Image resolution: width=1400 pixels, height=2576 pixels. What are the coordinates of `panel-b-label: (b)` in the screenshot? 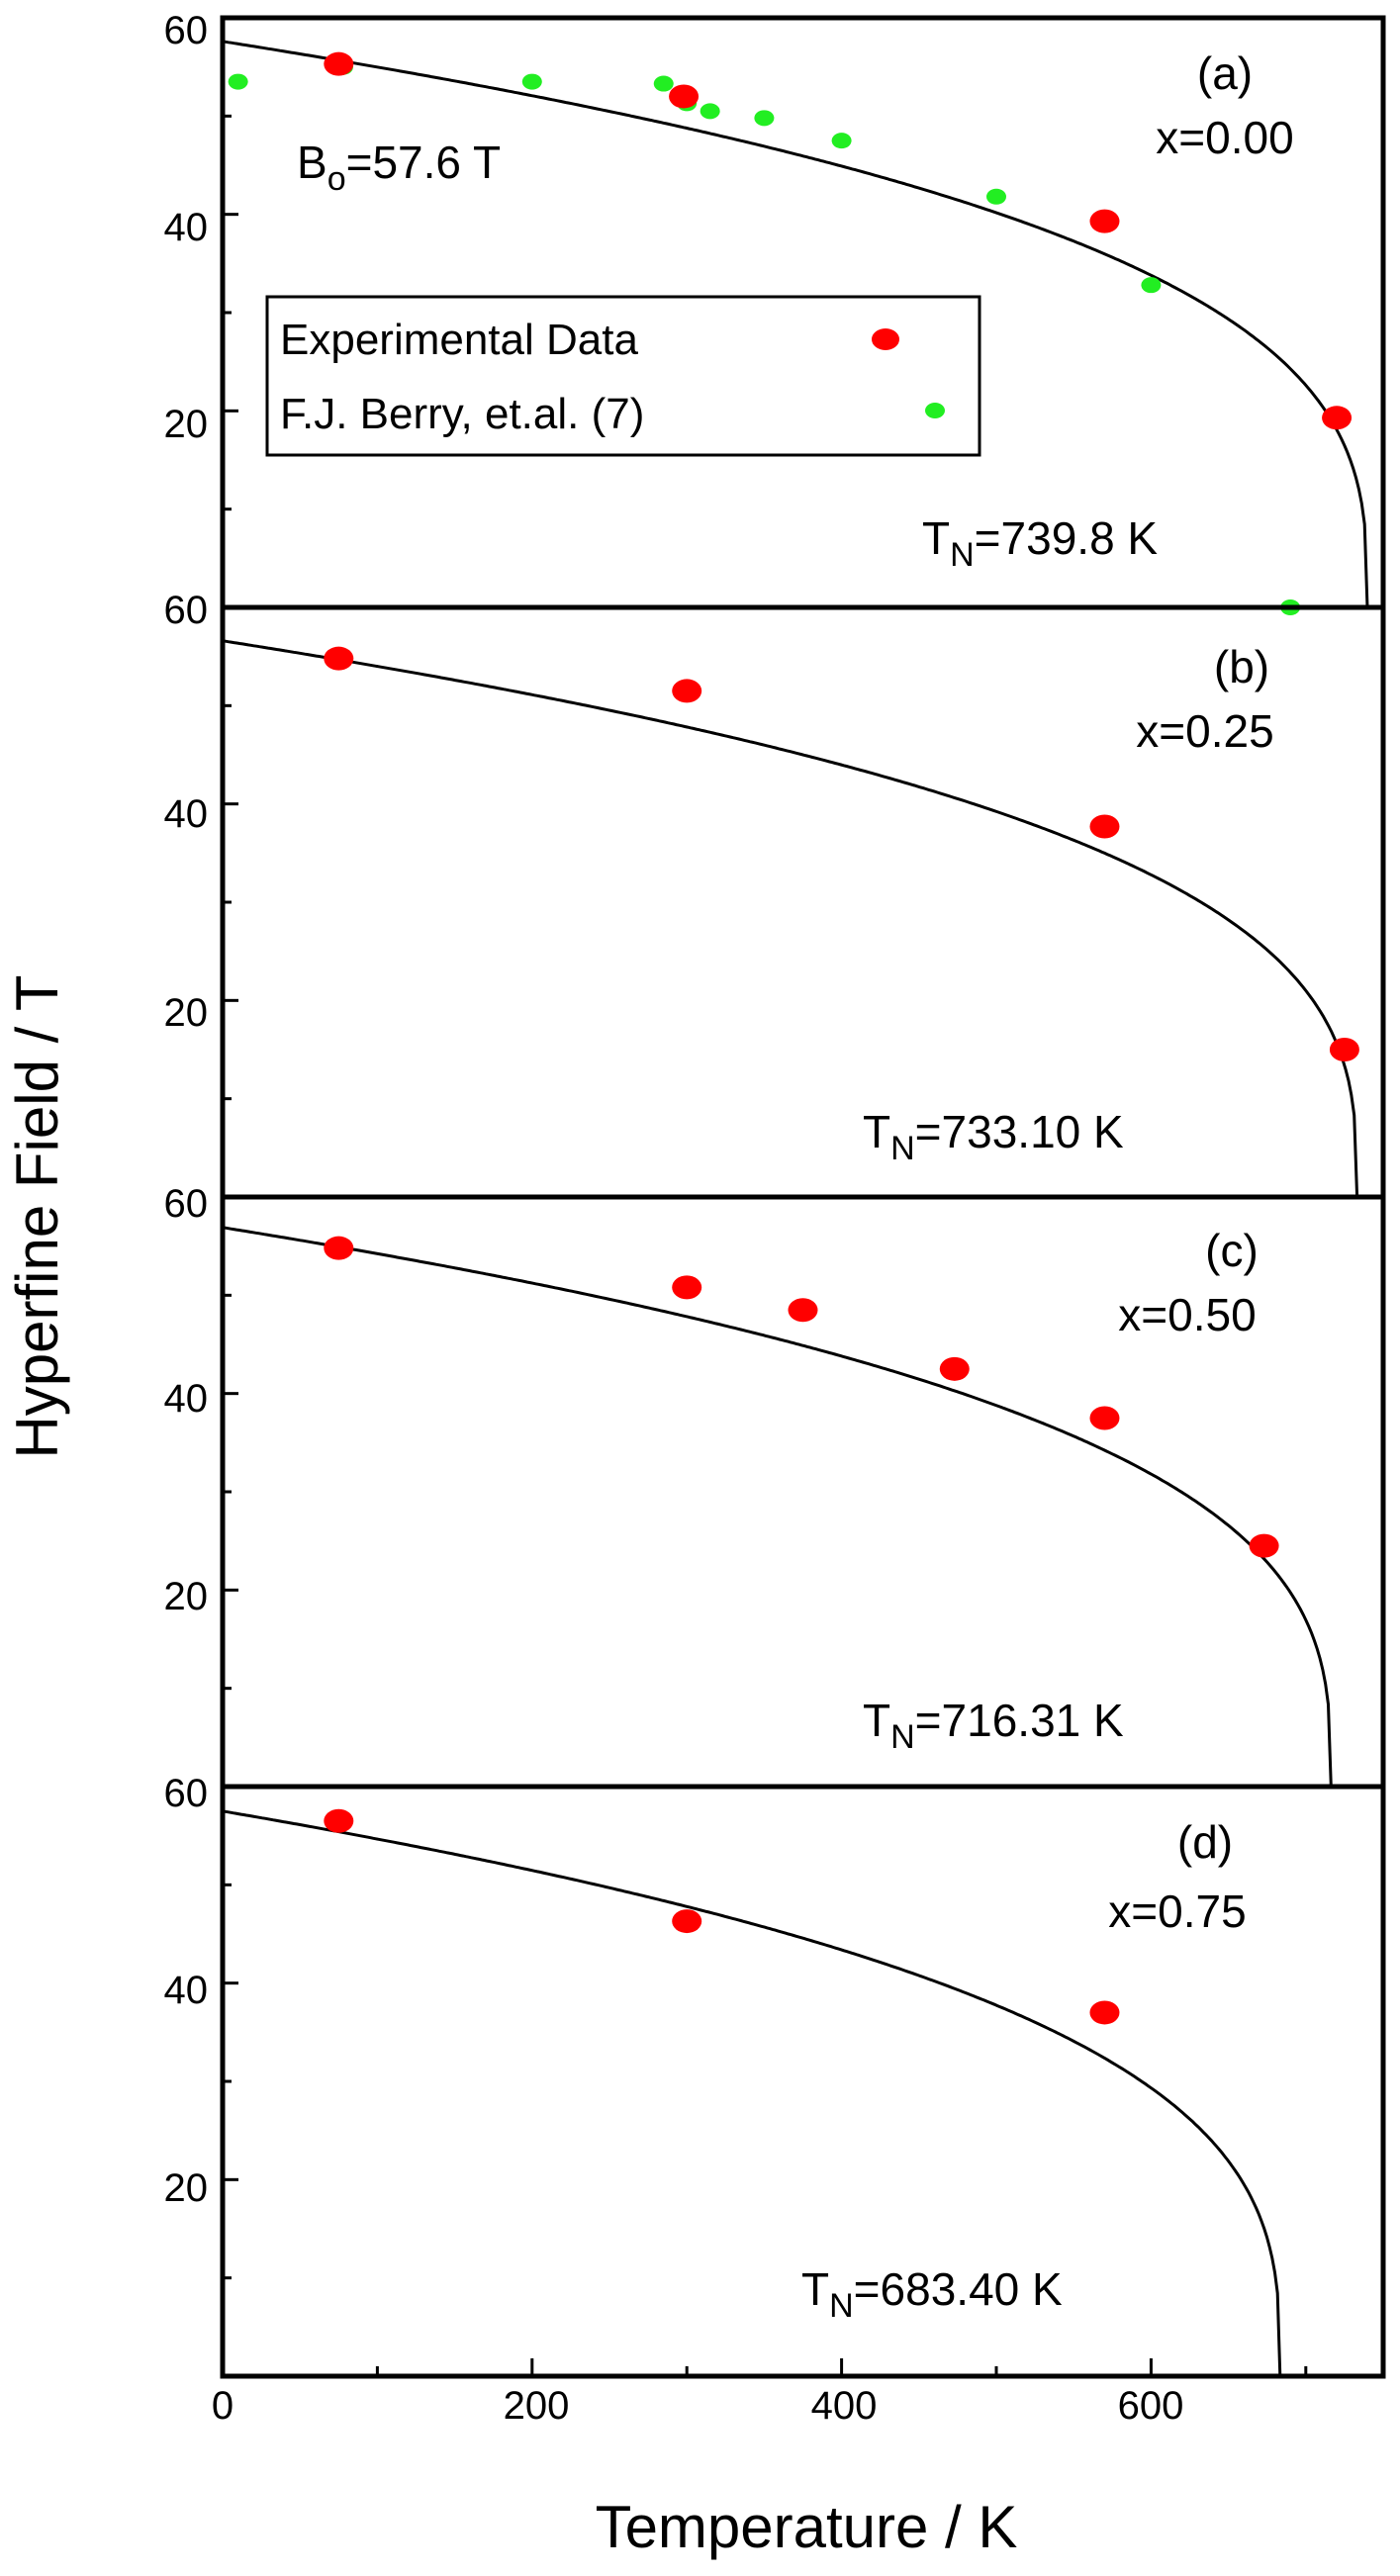 It's located at (1241, 667).